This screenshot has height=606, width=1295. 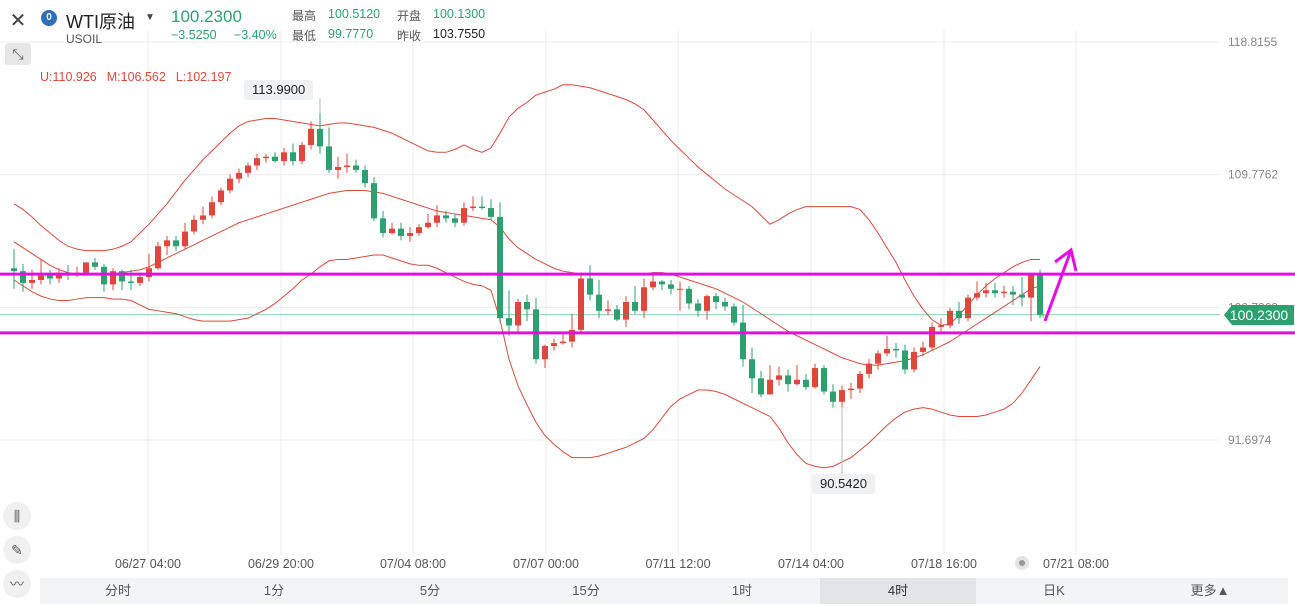 I want to click on crosshair-marker: +, so click(x=1042, y=315).